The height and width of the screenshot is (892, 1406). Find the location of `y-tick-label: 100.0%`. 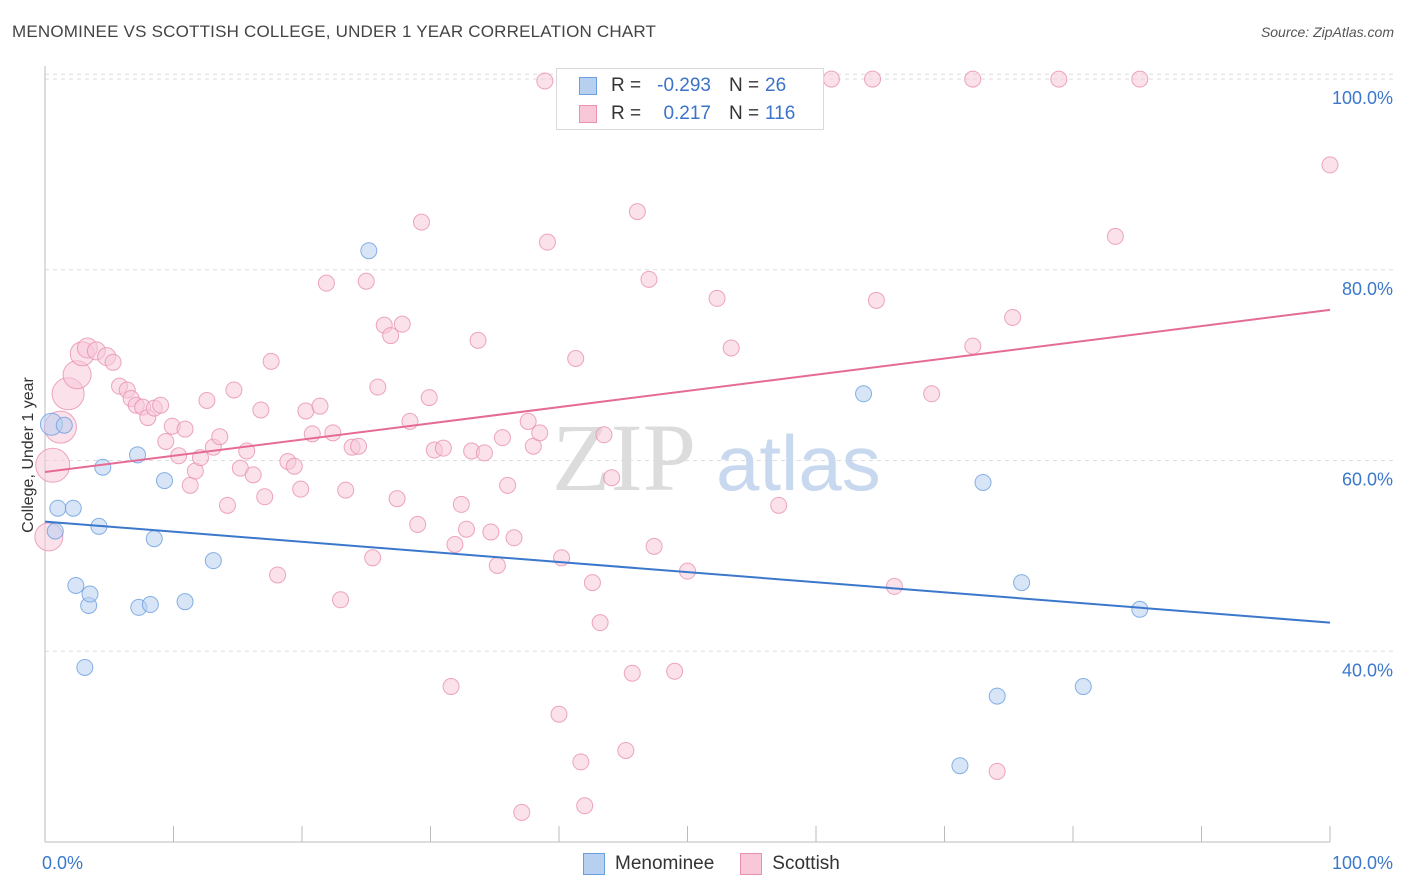

y-tick-label: 100.0% is located at coordinates (1362, 98).